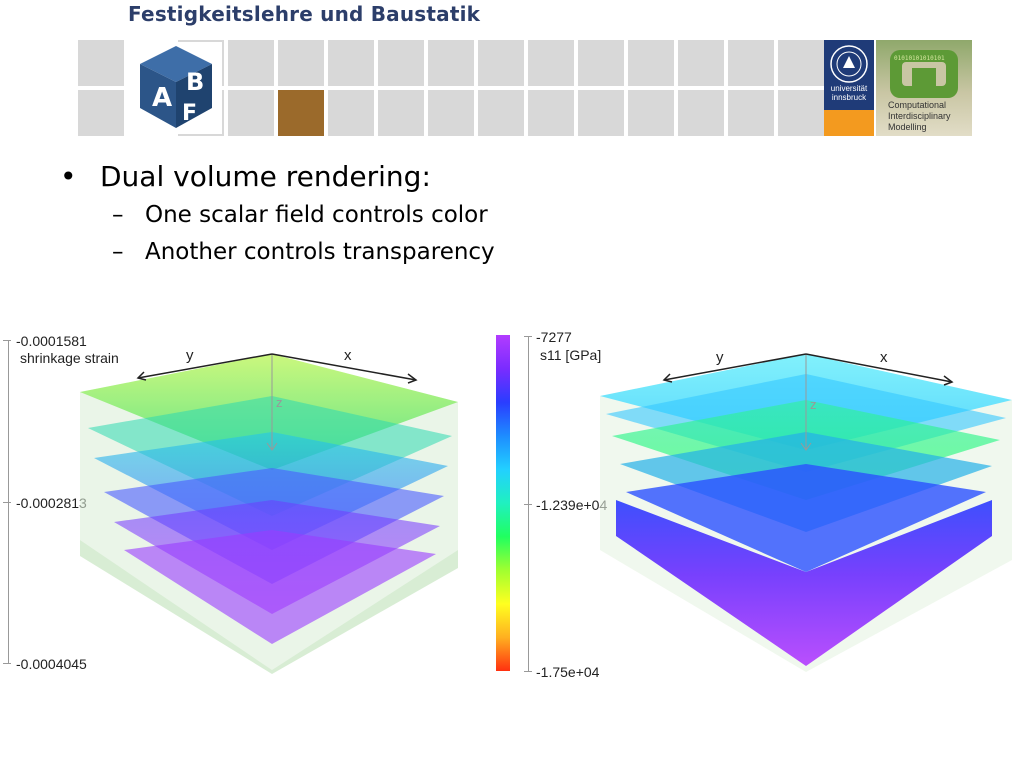  Describe the element at coordinates (162, 98) in the screenshot. I see `abf-logo-letter-a: A` at that location.